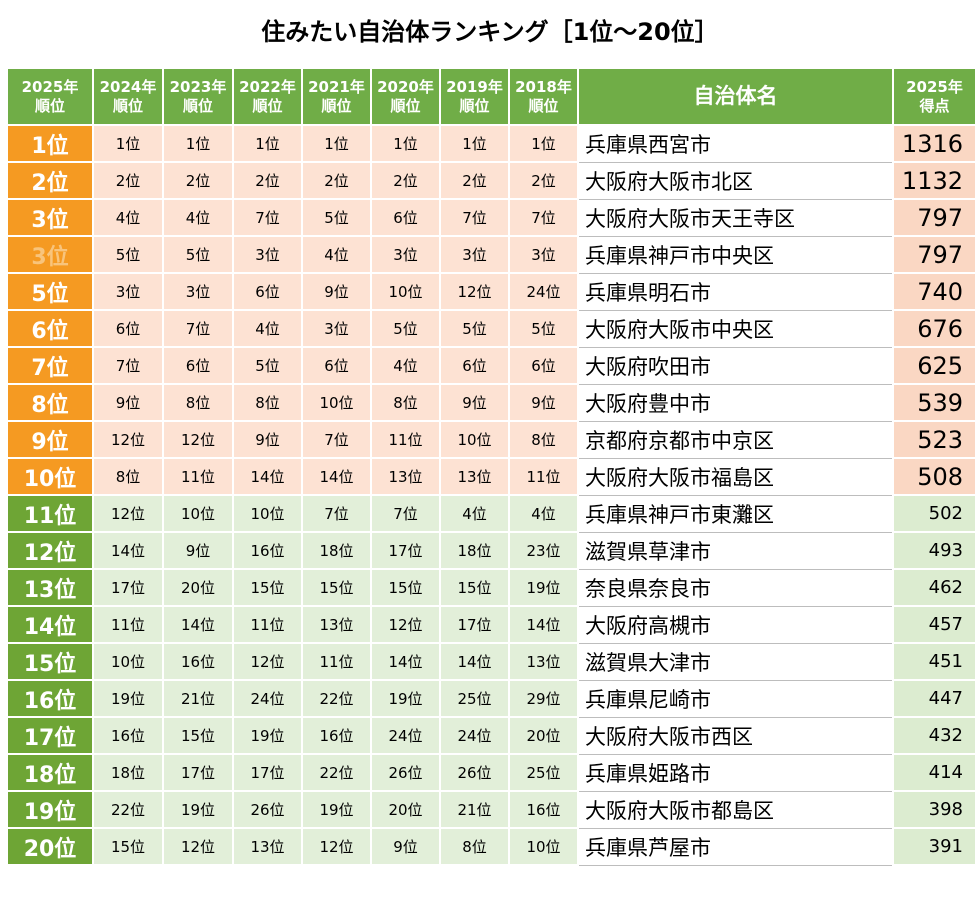 The width and height of the screenshot is (980, 910). What do you see at coordinates (267, 96) in the screenshot?
I see `header-rank-2022: 2022年 順位` at bounding box center [267, 96].